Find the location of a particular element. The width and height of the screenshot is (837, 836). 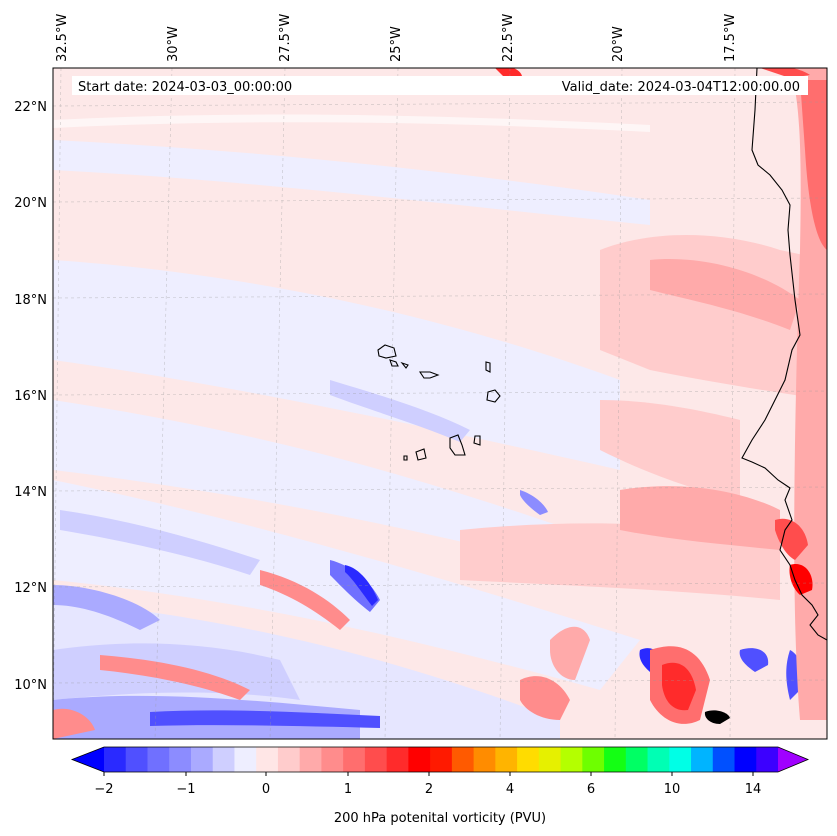

colorbar-tick-label: 2 is located at coordinates (429, 789).